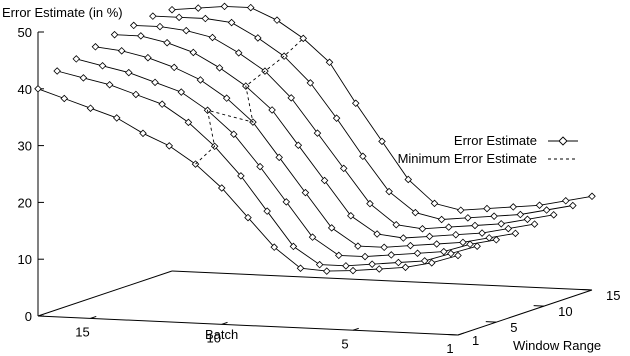 This screenshot has height=356, width=630. Describe the element at coordinates (28, 316) in the screenshot. I see `z-tick-label: 0` at that location.